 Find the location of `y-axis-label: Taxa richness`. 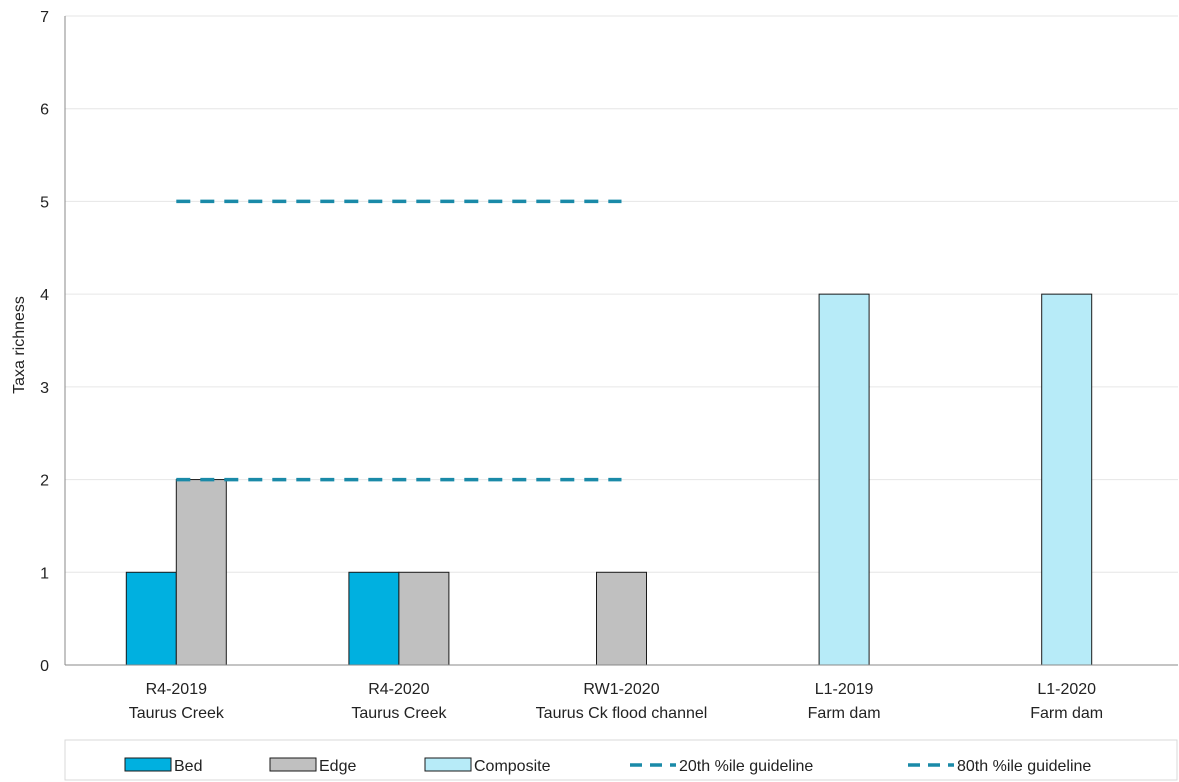

y-axis-label: Taxa richness is located at coordinates (19, 345).